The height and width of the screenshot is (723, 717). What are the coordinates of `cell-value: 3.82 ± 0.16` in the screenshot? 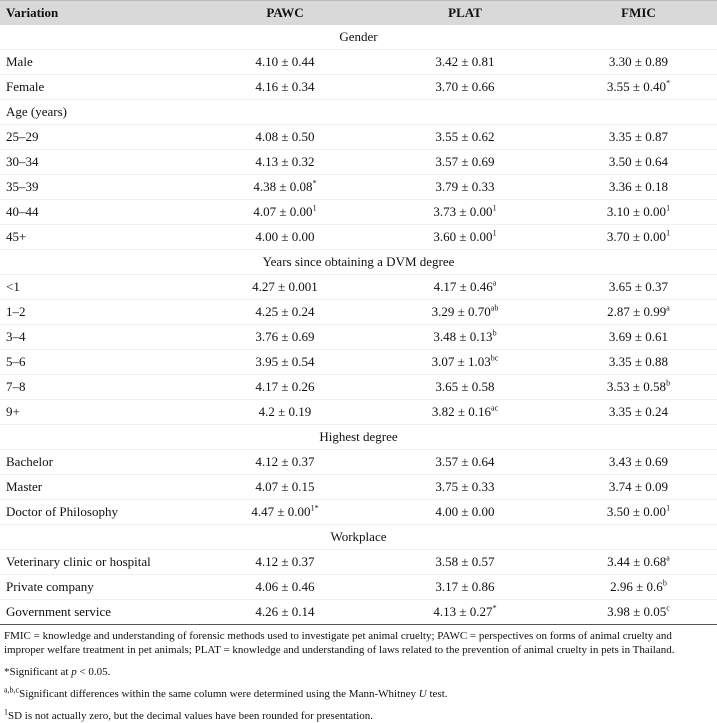 It's located at (461, 411).